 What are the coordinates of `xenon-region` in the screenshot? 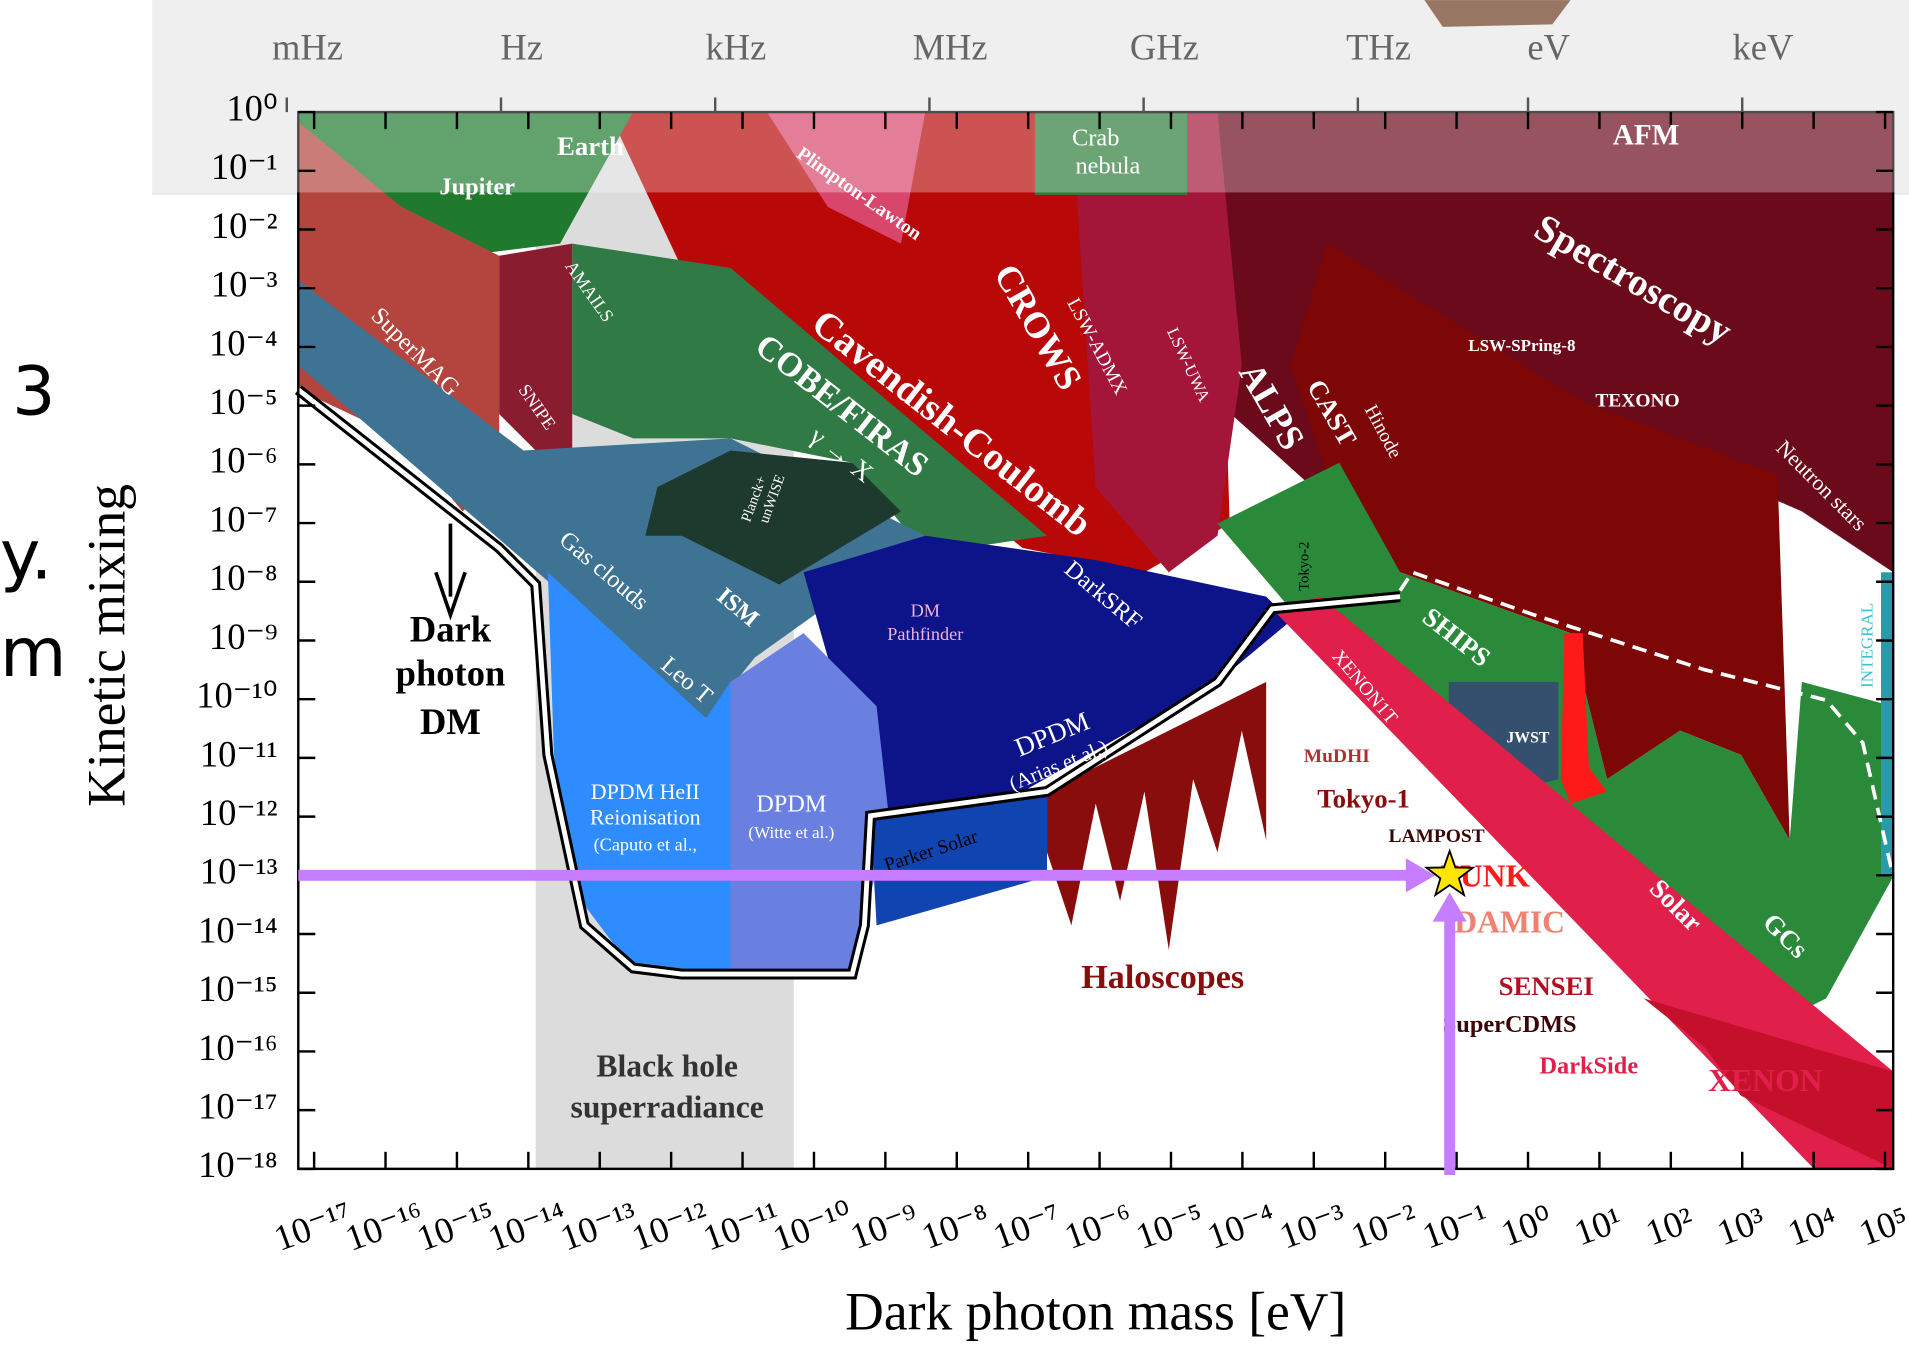 It's located at (1768, 1083).